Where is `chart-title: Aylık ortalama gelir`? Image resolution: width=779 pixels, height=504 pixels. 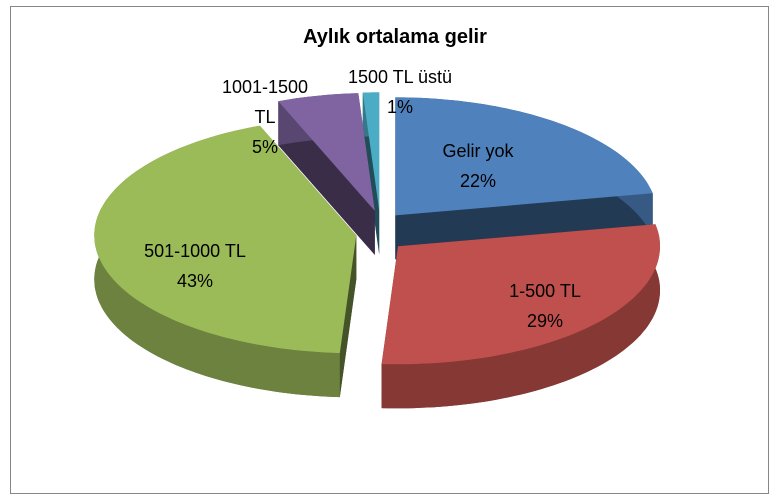
chart-title: Aylık ortalama gelir is located at coordinates (395, 37).